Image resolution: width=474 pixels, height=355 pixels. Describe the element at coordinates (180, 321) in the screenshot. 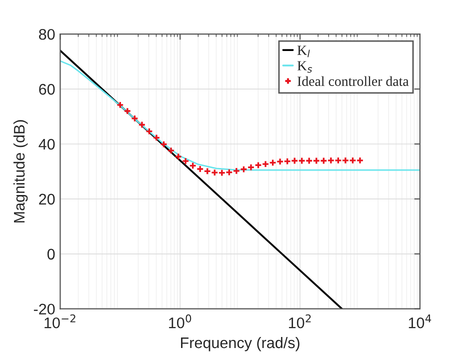

I see `x-tick-label: 10$^{0}$` at that location.